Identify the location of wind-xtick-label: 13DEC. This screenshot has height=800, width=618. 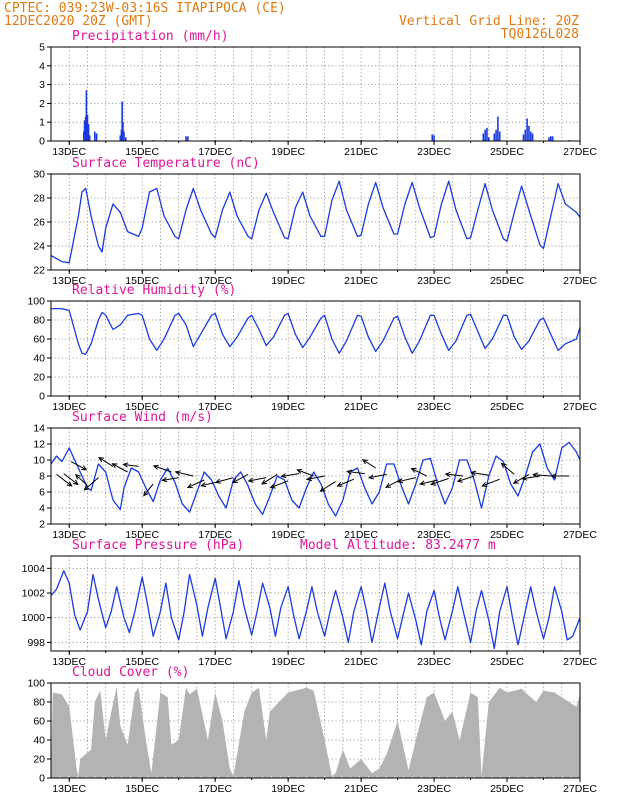
(69, 535).